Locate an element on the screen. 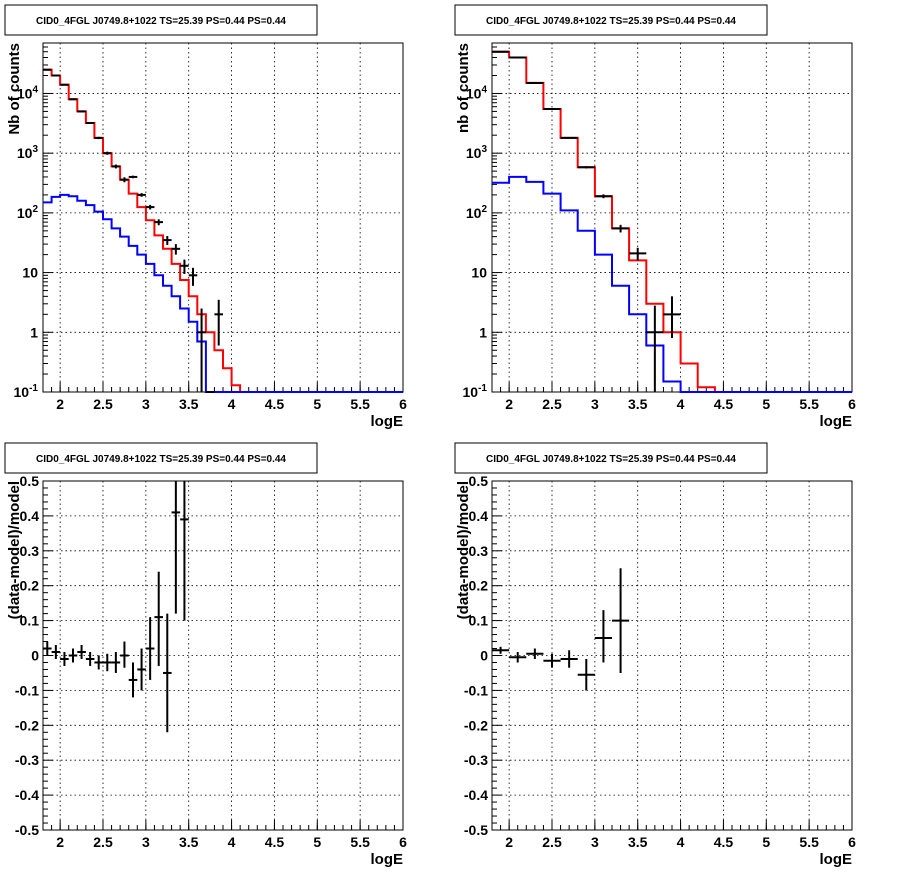  y-axis-label: nb of counts is located at coordinates (463, 88).